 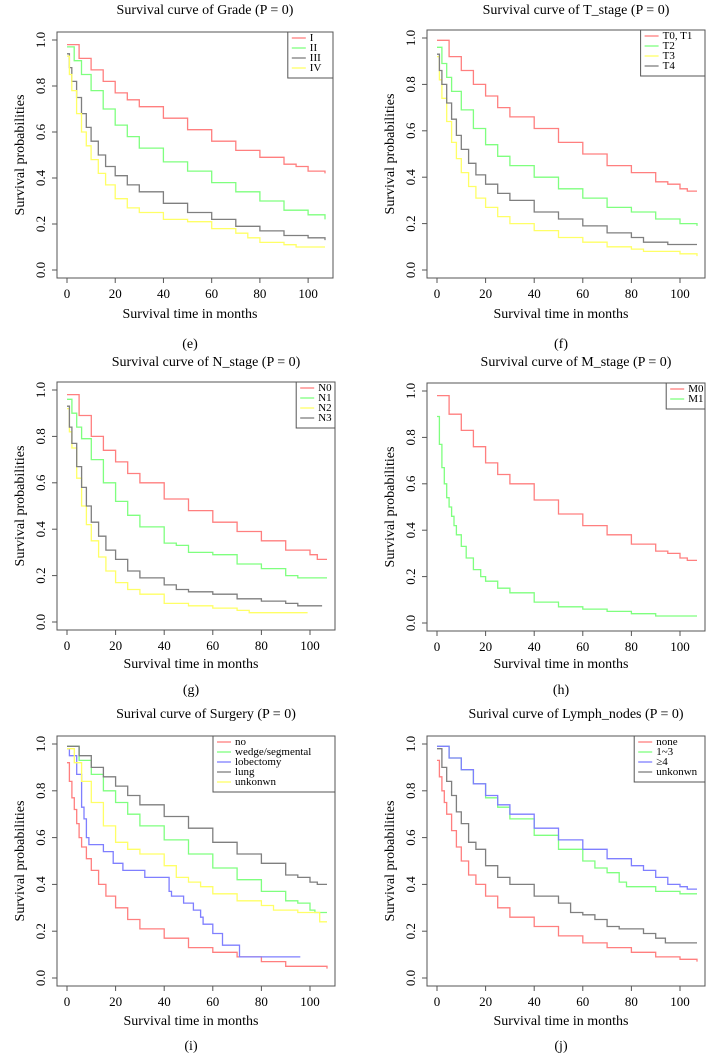 What do you see at coordinates (190, 344) in the screenshot?
I see `panel-caption: (e)` at bounding box center [190, 344].